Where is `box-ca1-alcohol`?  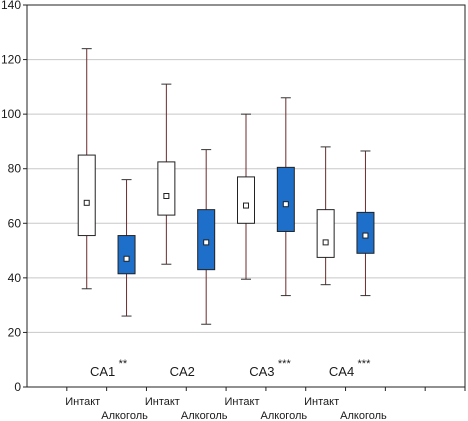 box-ca1-alcohol is located at coordinates (126, 248).